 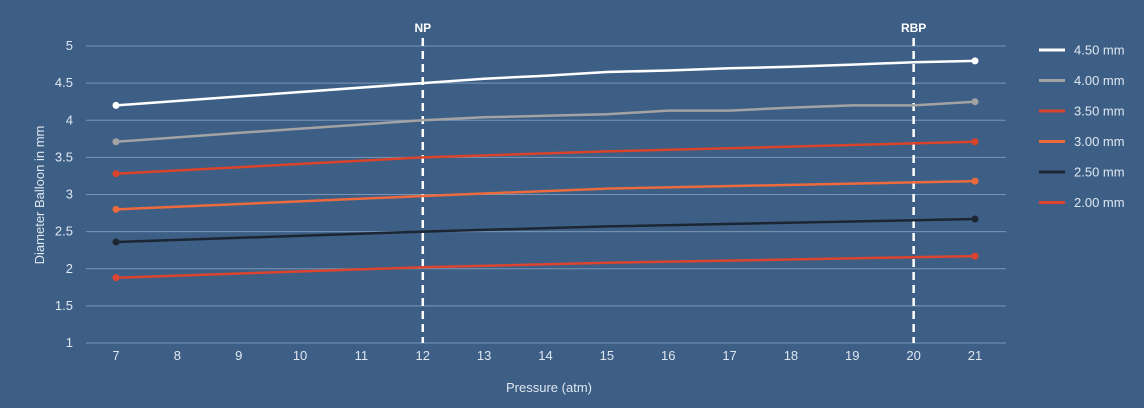 I want to click on series-3-00-mm, so click(x=545, y=195).